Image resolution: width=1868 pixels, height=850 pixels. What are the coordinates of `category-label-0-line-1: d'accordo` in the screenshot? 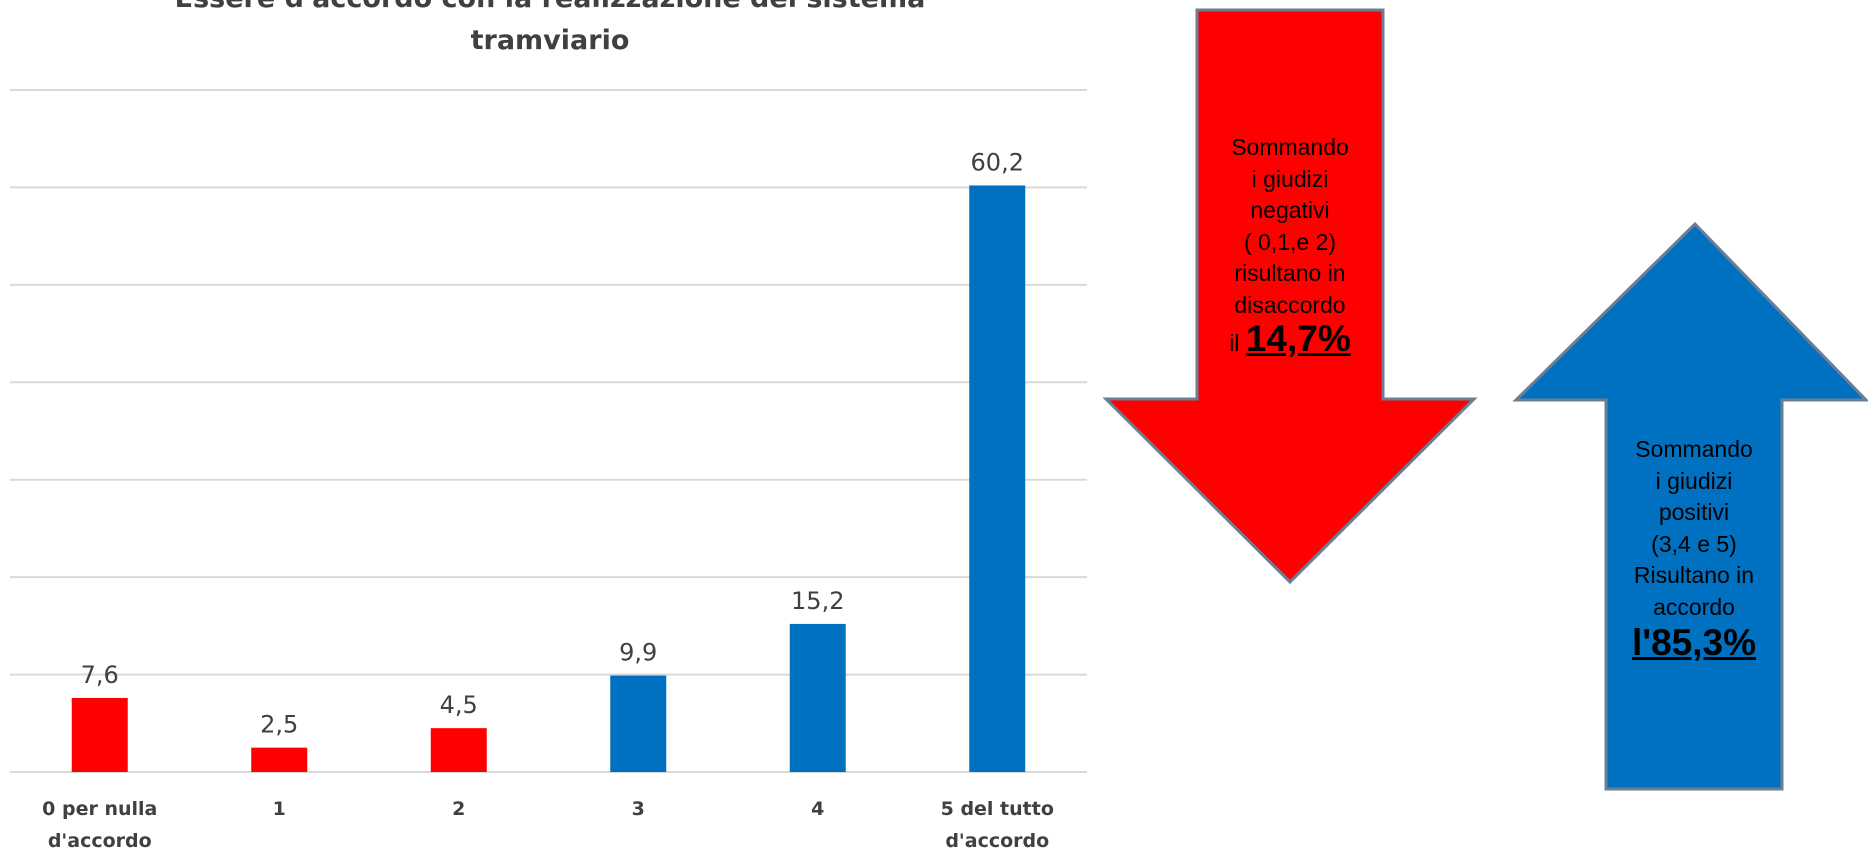 It's located at (100, 840).